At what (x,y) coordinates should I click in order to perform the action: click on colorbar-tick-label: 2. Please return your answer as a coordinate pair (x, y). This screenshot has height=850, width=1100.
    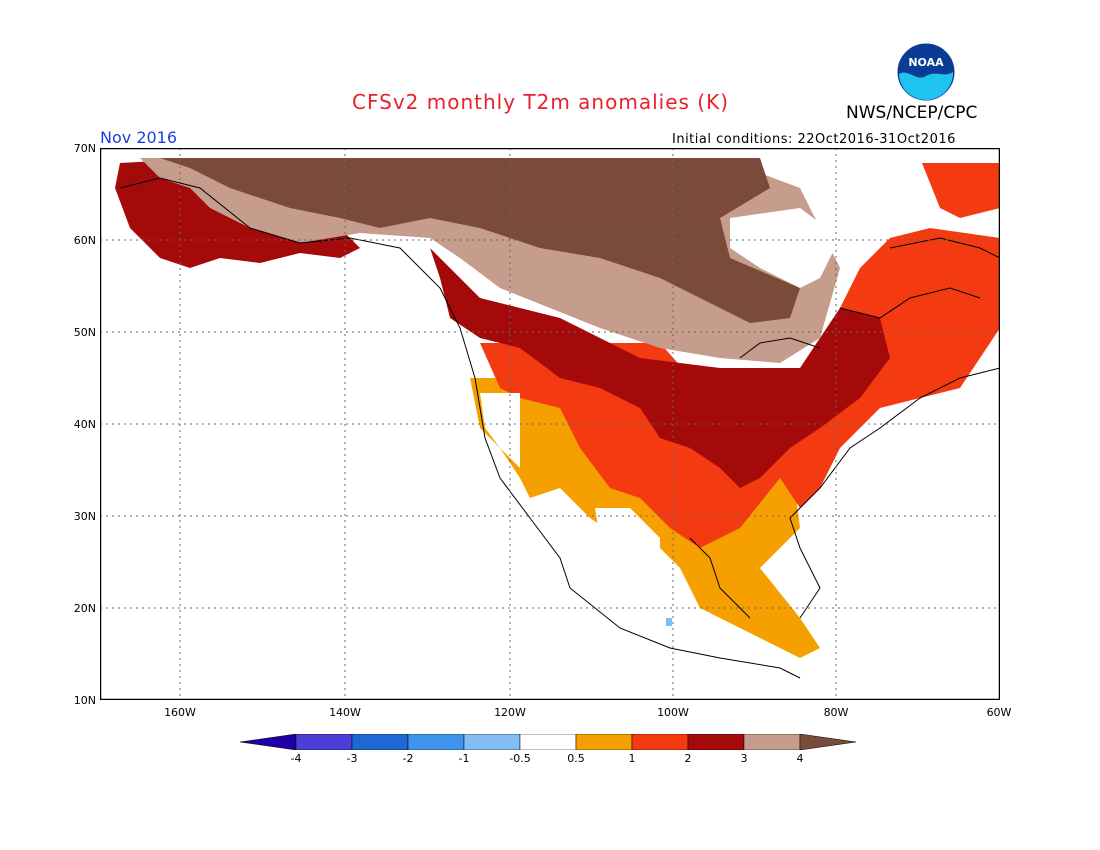
    Looking at the image, I should click on (688, 758).